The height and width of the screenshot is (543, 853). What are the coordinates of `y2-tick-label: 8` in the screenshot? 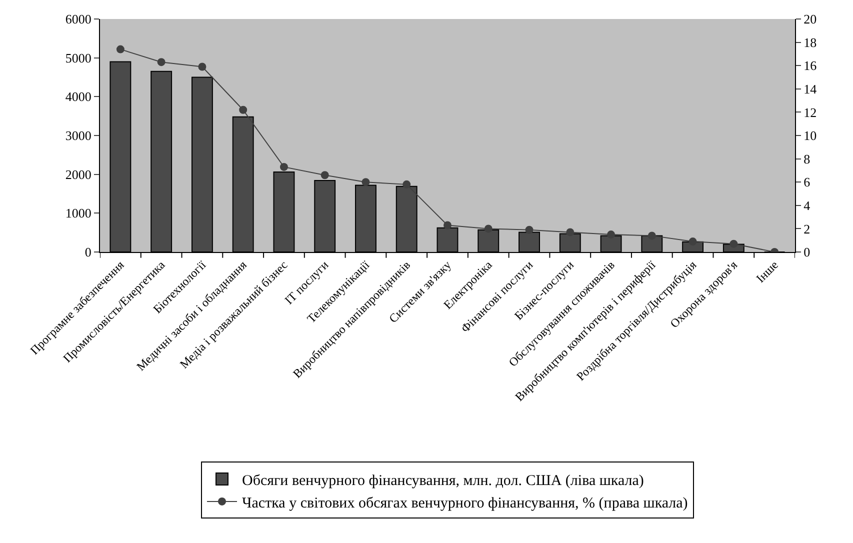 It's located at (807, 158).